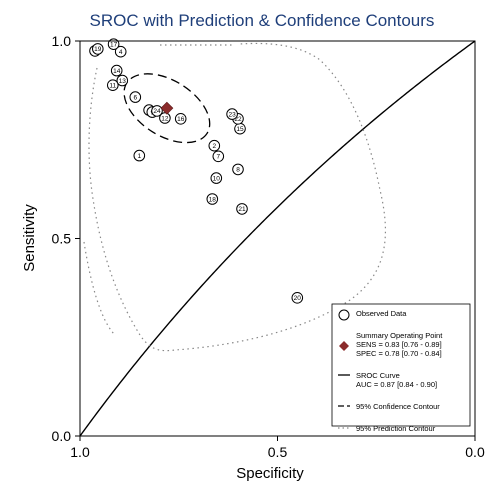  I want to click on observed-point-label-15: 15, so click(240, 129).